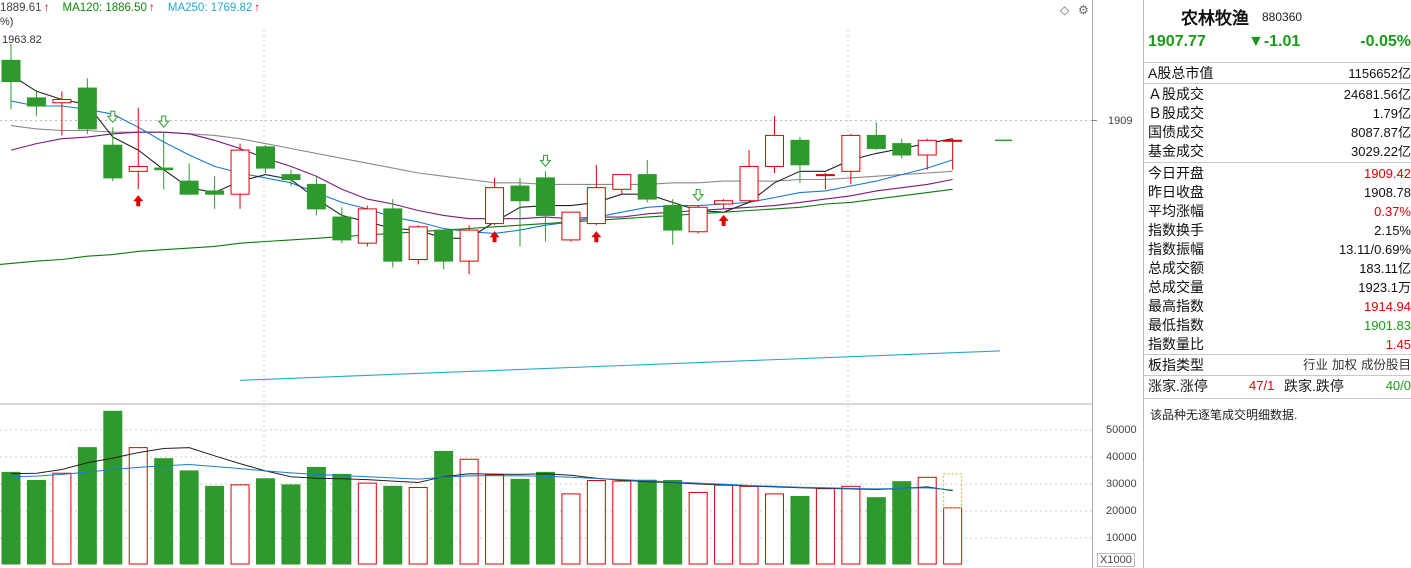  What do you see at coordinates (112, 117) in the screenshot?
I see `sell-signal-arrow` at bounding box center [112, 117].